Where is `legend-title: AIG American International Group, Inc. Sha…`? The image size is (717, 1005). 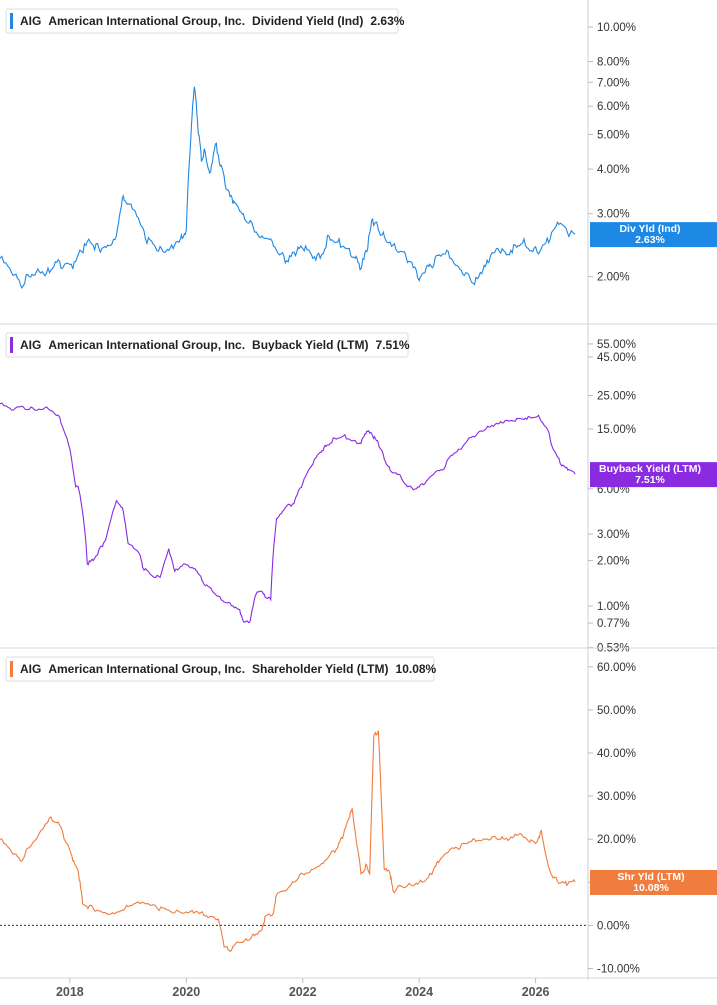 legend-title: AIG American International Group, Inc. Sha… is located at coordinates (228, 669).